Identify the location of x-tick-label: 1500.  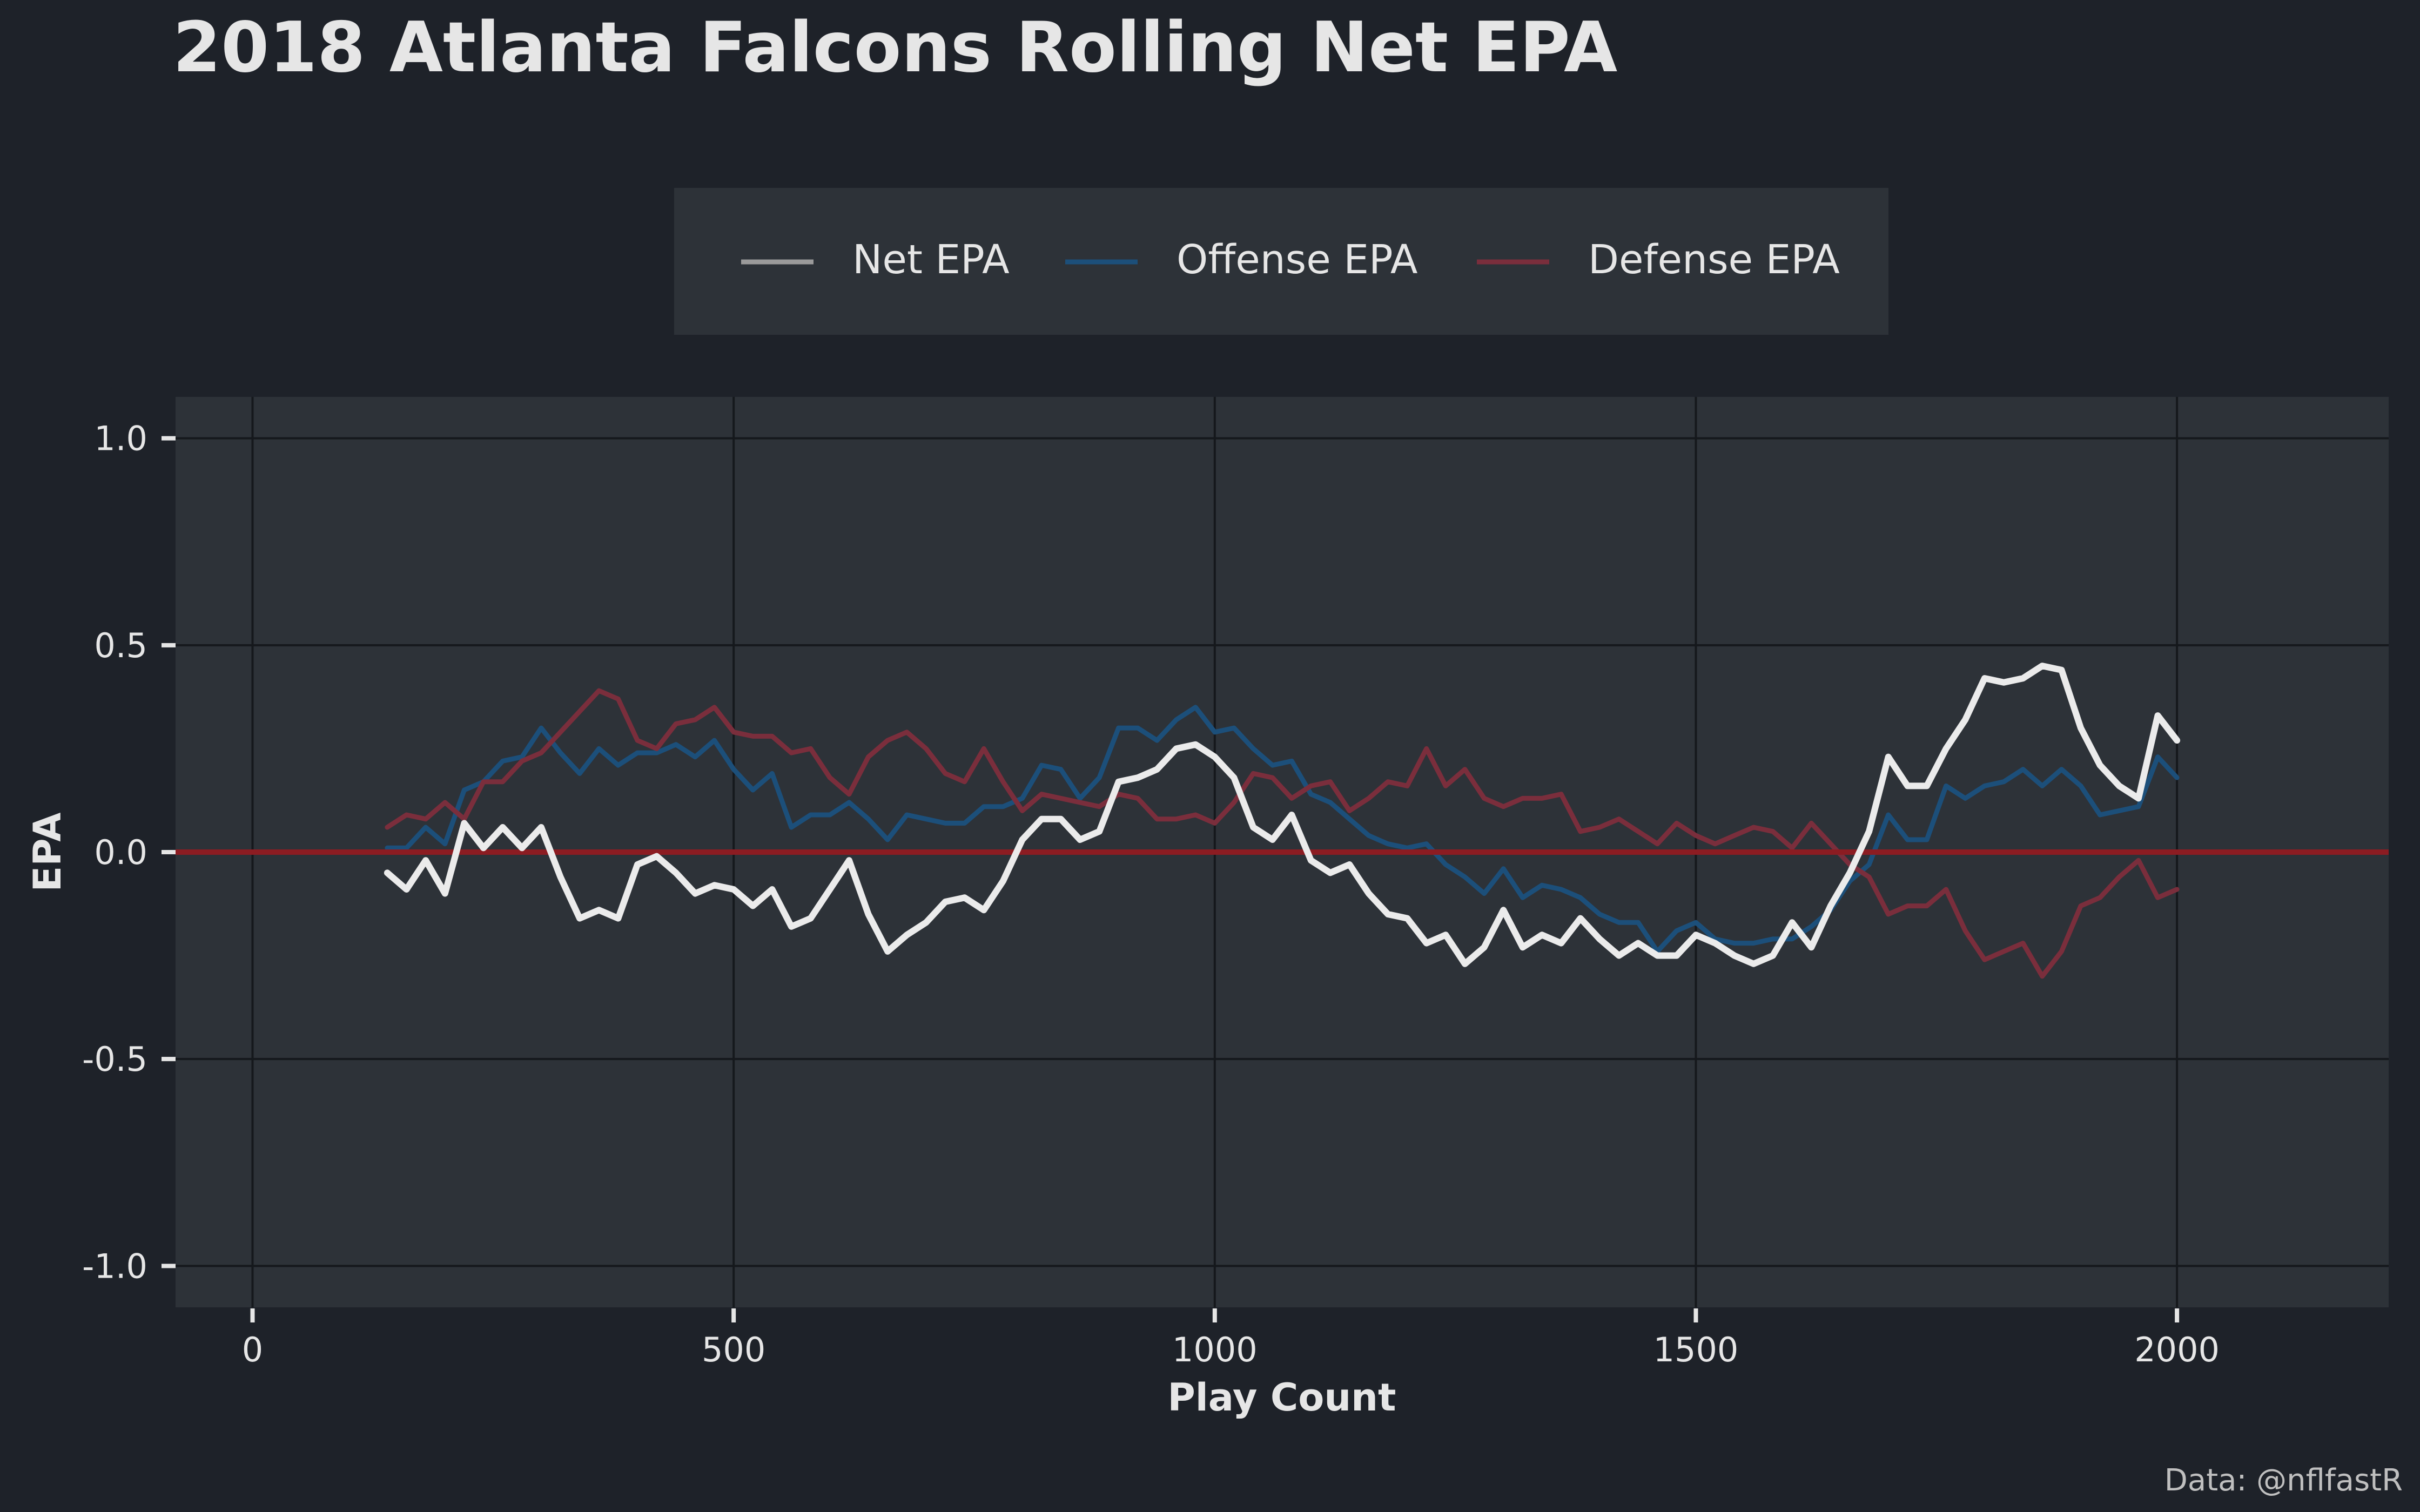
(1696, 1349).